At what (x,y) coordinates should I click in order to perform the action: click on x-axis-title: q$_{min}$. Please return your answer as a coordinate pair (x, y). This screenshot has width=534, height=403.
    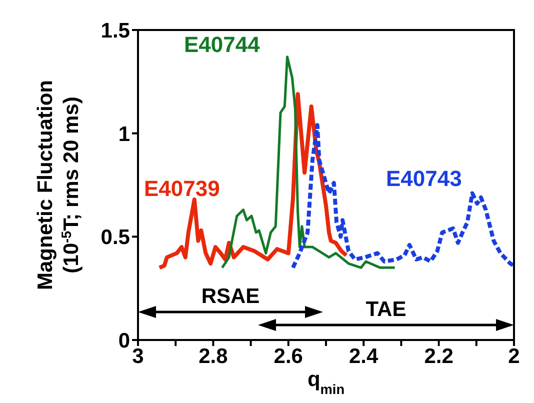
    Looking at the image, I should click on (326, 382).